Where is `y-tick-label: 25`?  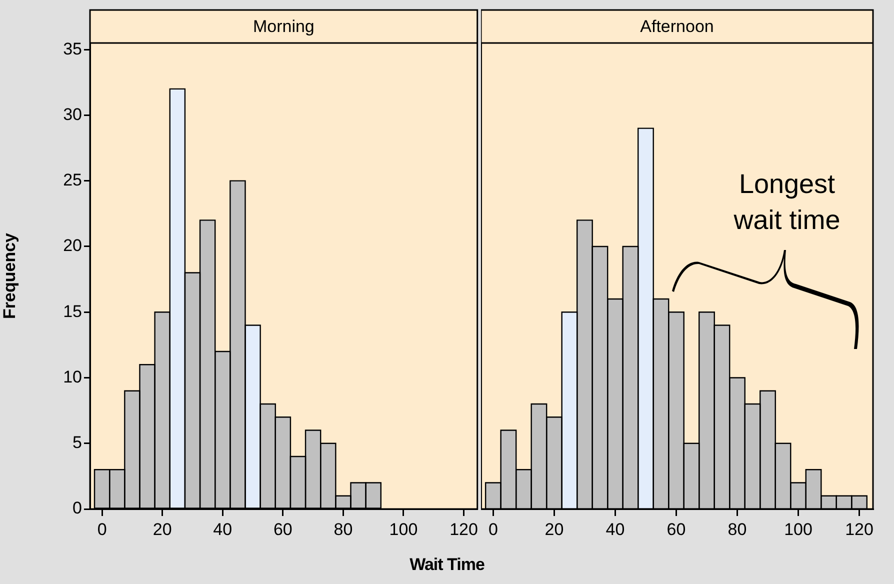 y-tick-label: 25 is located at coordinates (72, 180).